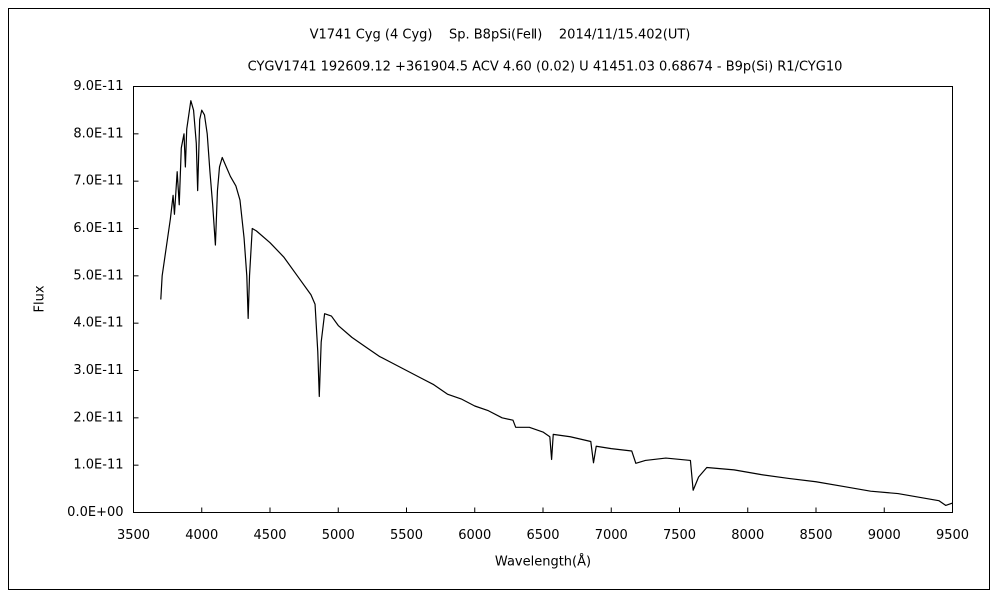 Image resolution: width=1000 pixels, height=600 pixels. Describe the element at coordinates (98, 86) in the screenshot. I see `y-tick-label: 9.0E-11` at that location.